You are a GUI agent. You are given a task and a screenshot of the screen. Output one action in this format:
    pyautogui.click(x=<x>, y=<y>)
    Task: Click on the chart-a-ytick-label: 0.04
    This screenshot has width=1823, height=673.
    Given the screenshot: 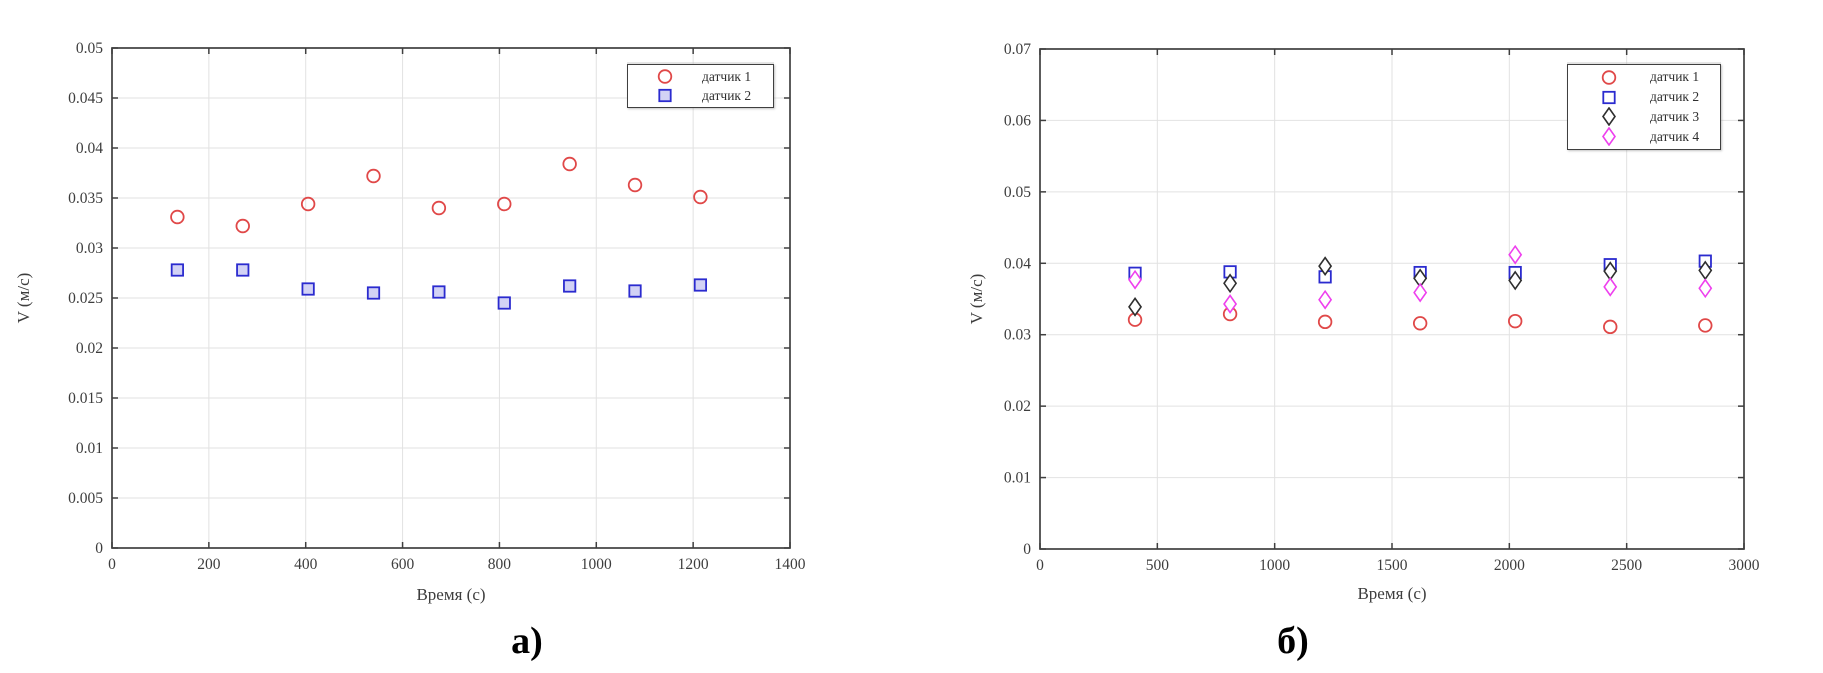 What is the action you would take?
    pyautogui.click(x=89, y=148)
    